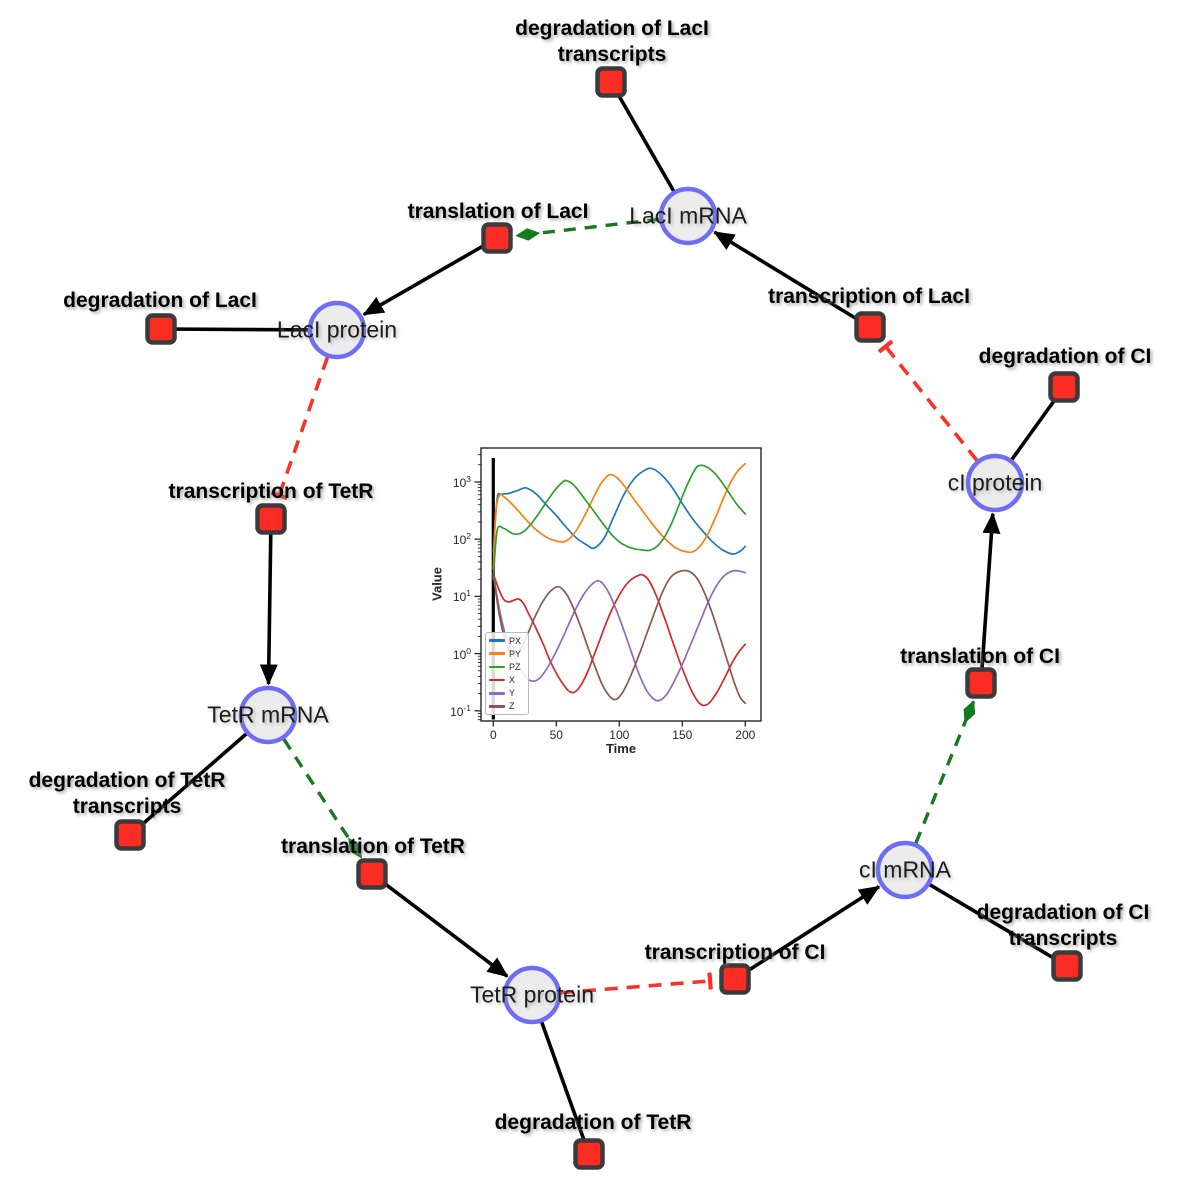  What do you see at coordinates (468, 650) in the screenshot?
I see `y-tick-exponent: 0` at bounding box center [468, 650].